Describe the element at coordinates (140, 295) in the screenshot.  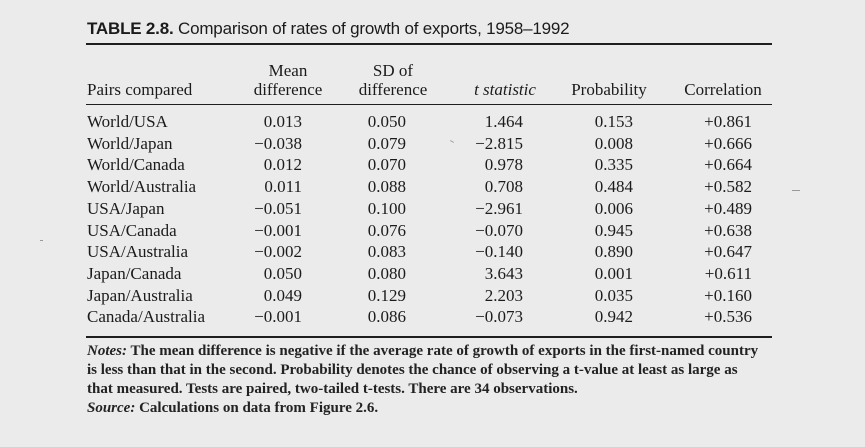
I see `cell-pair: Japan/Australia` at that location.